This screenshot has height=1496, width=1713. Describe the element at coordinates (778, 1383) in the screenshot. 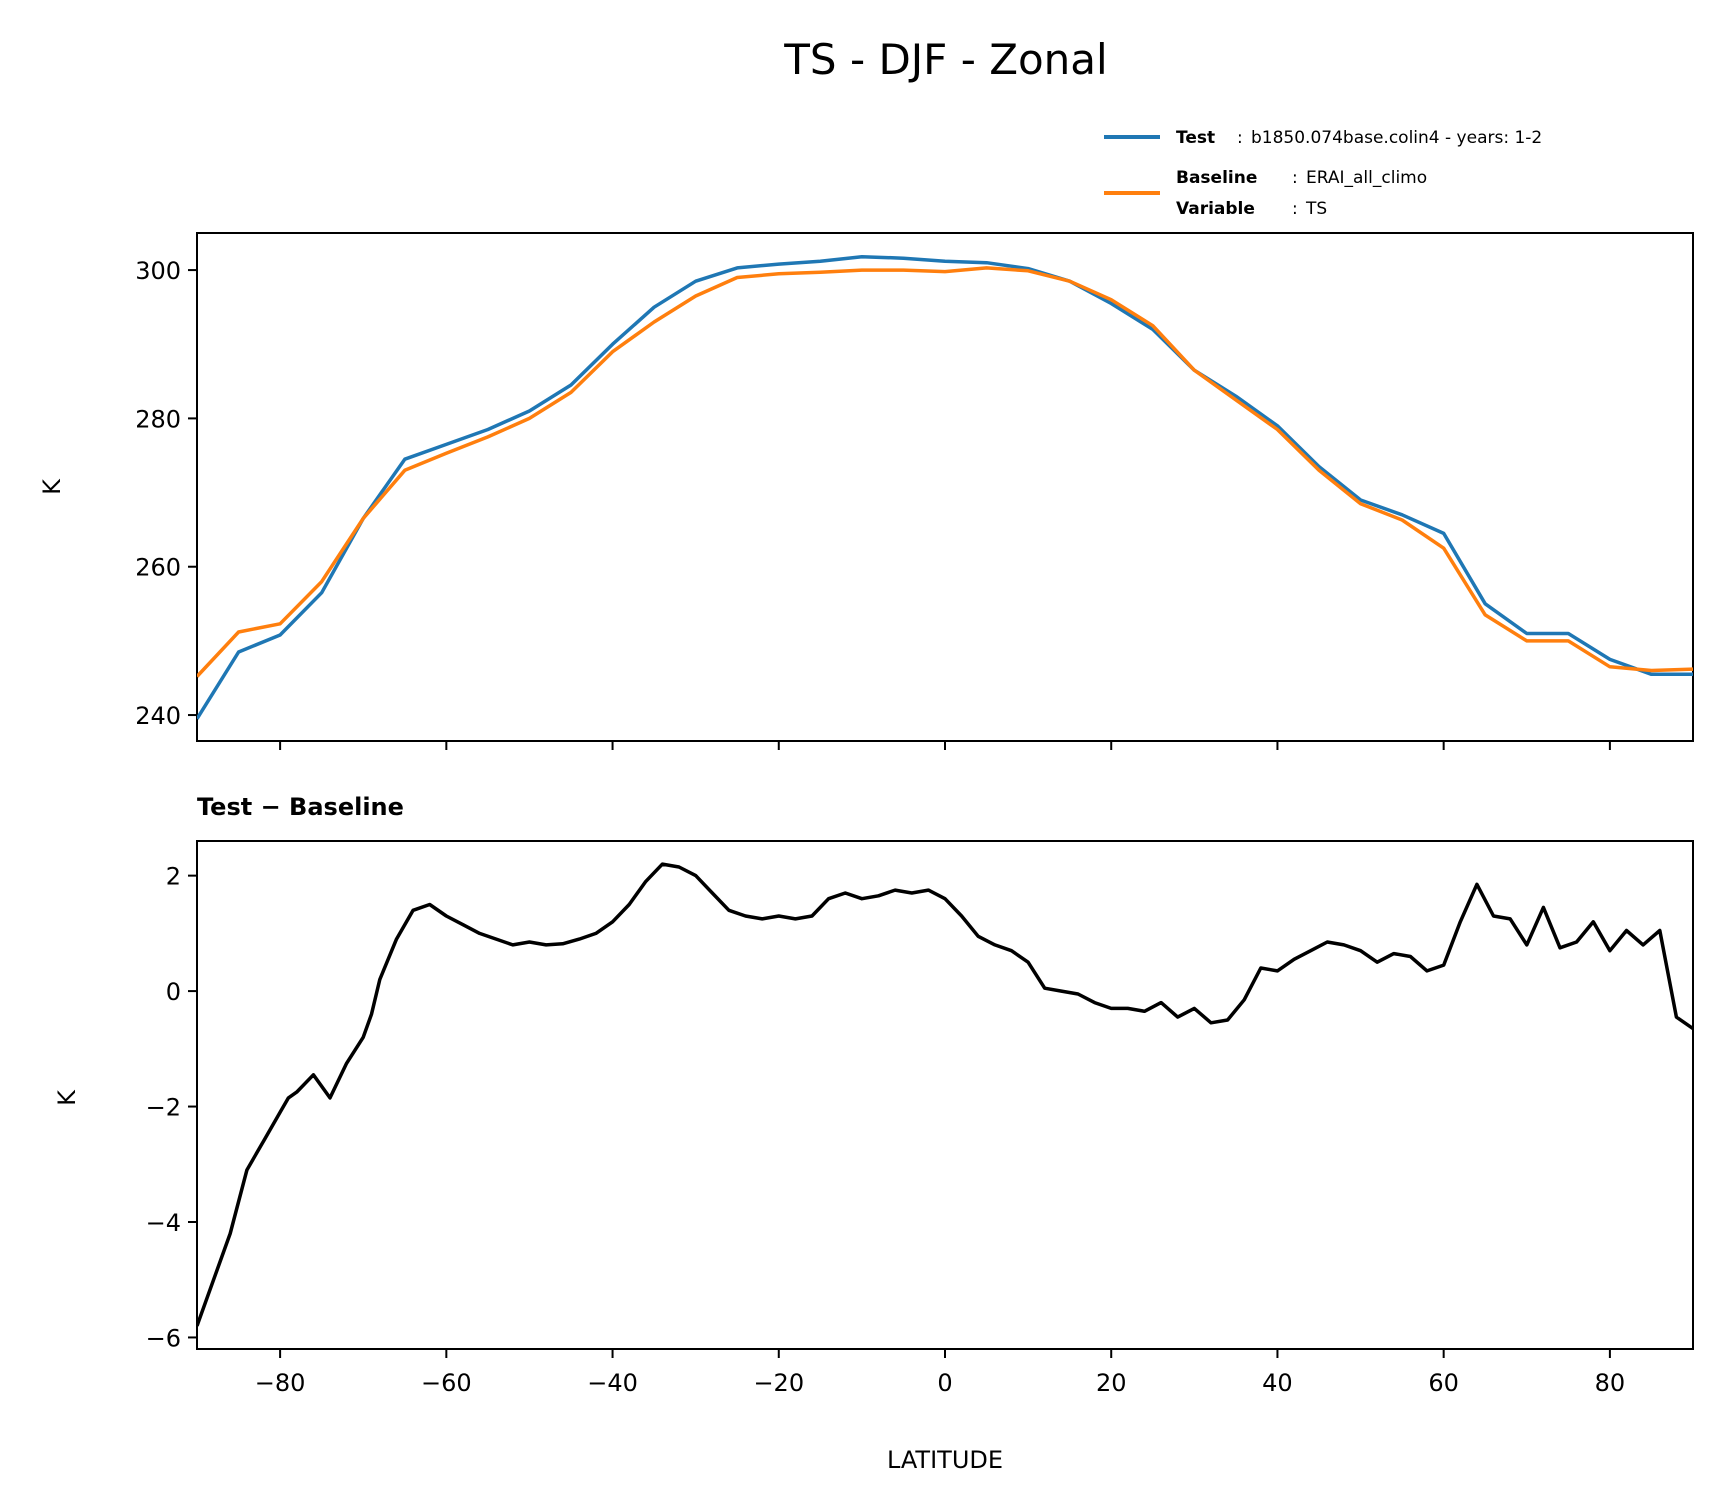

I see `bottom-x-tick-label: −20` at that location.